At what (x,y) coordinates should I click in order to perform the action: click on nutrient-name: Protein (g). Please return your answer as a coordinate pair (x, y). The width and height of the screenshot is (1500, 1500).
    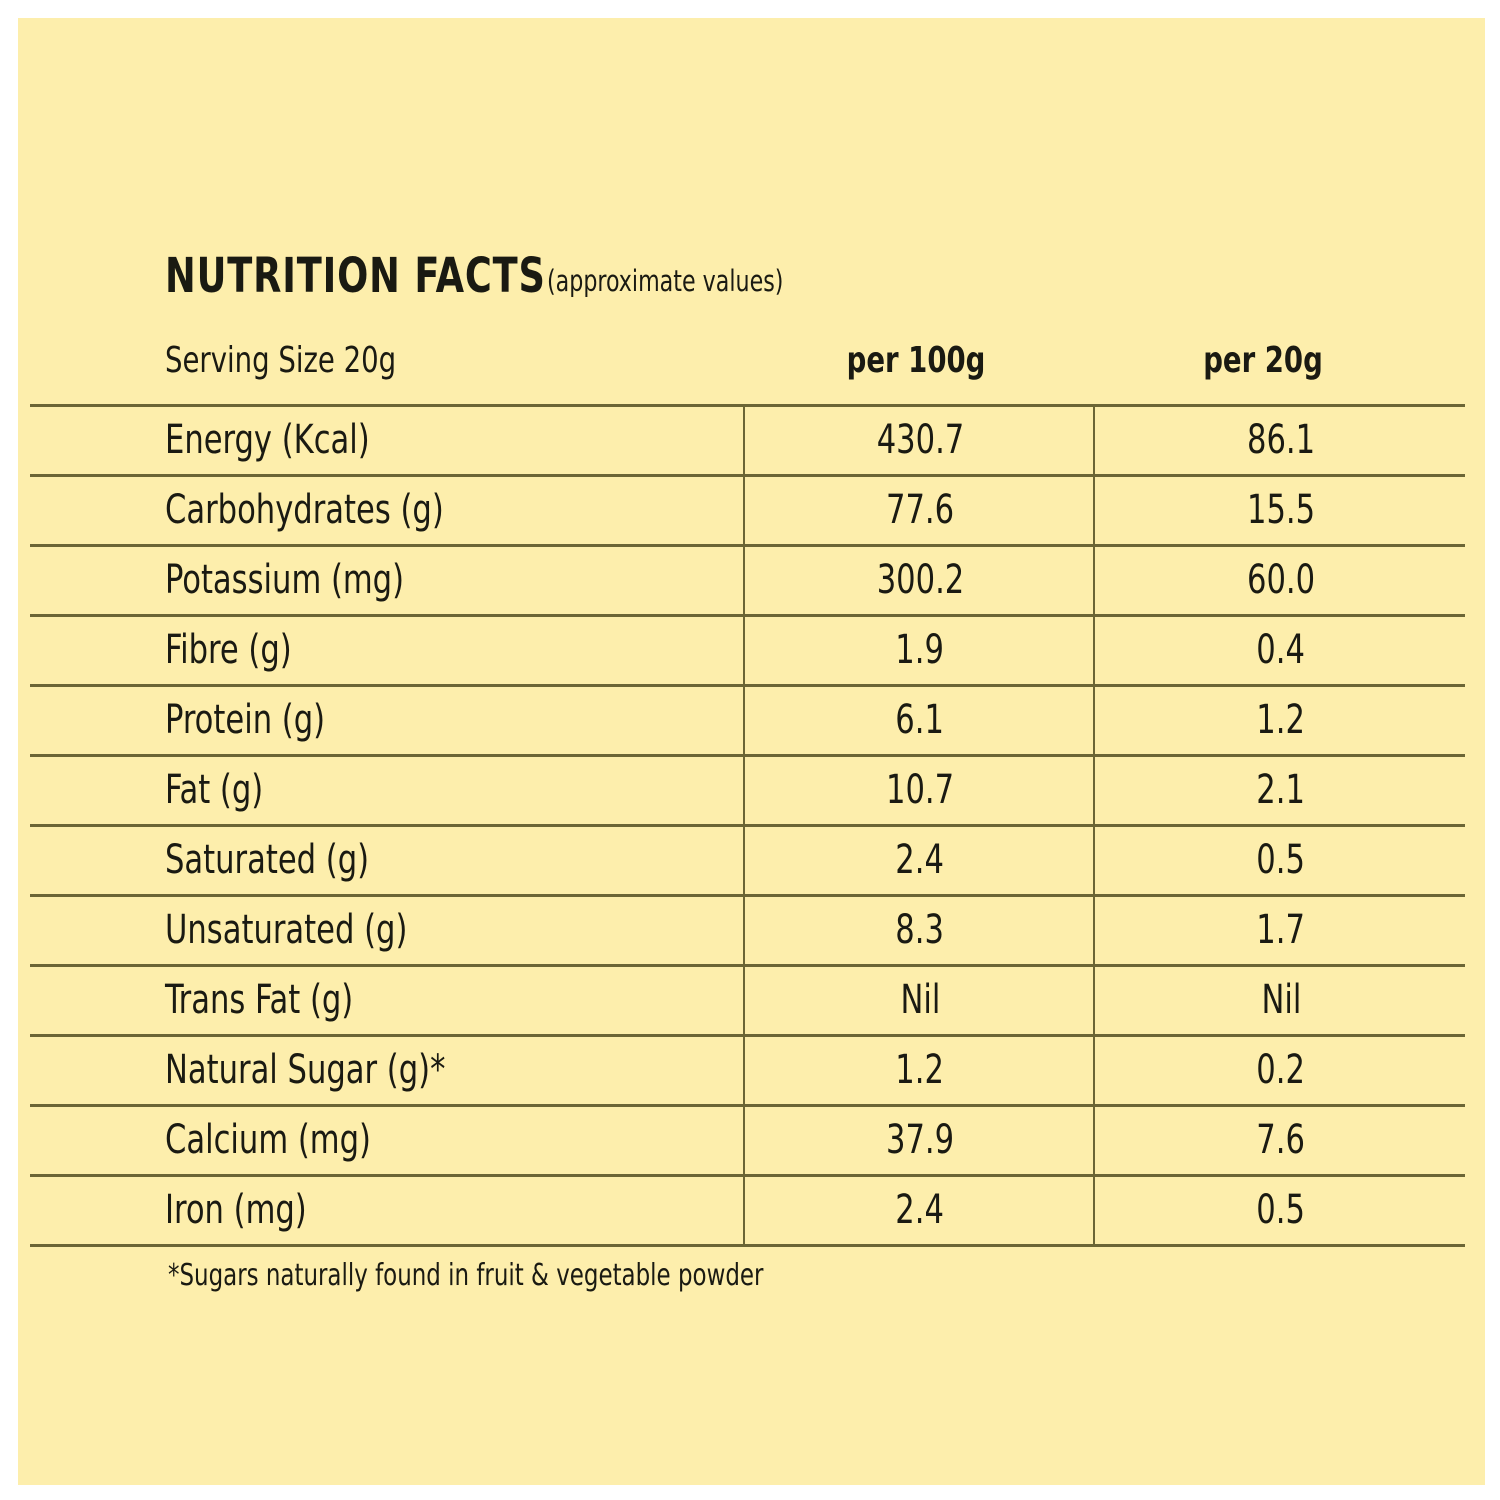
    Looking at the image, I should click on (245, 720).